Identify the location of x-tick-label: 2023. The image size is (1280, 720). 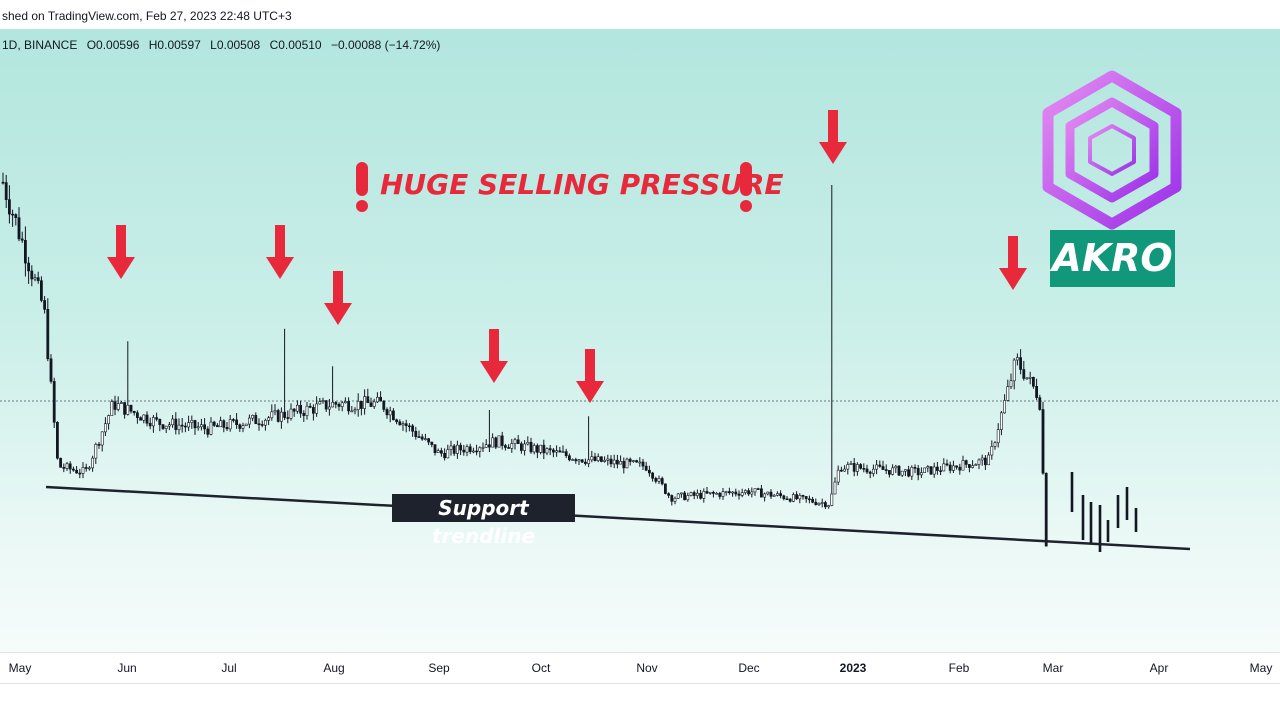
(853, 668).